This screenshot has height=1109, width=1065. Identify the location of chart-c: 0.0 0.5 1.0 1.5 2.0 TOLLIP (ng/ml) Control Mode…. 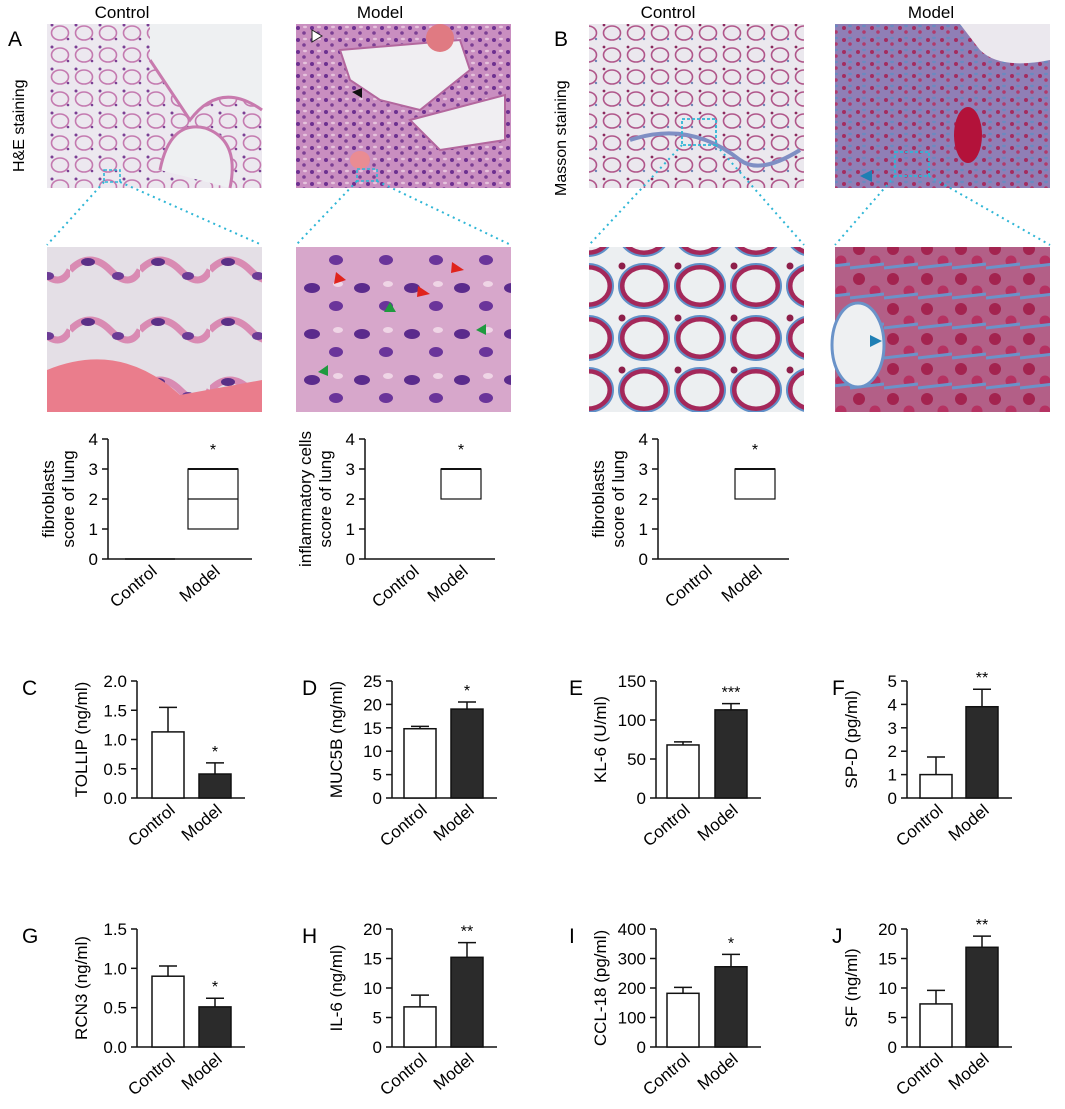
(133, 761).